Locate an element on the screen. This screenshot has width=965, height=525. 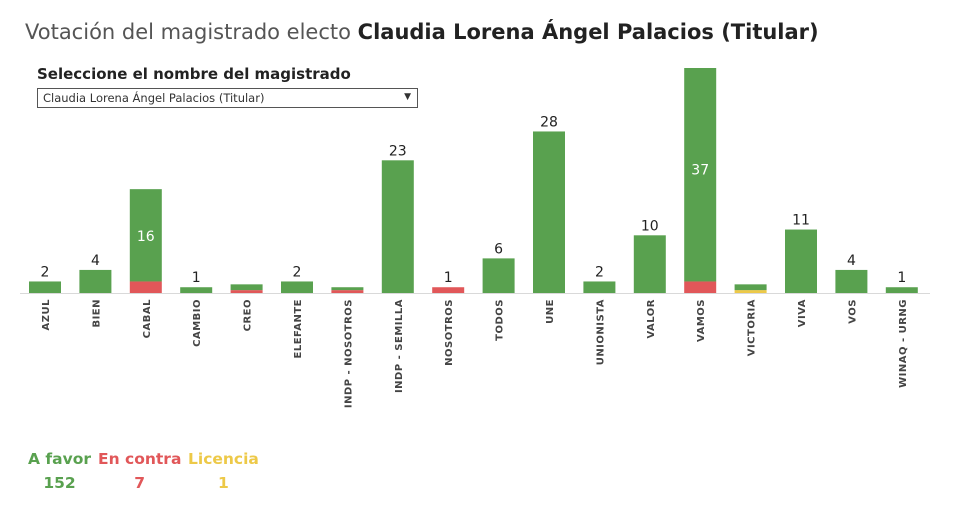
data-label-vos: 4 is located at coordinates (851, 261).